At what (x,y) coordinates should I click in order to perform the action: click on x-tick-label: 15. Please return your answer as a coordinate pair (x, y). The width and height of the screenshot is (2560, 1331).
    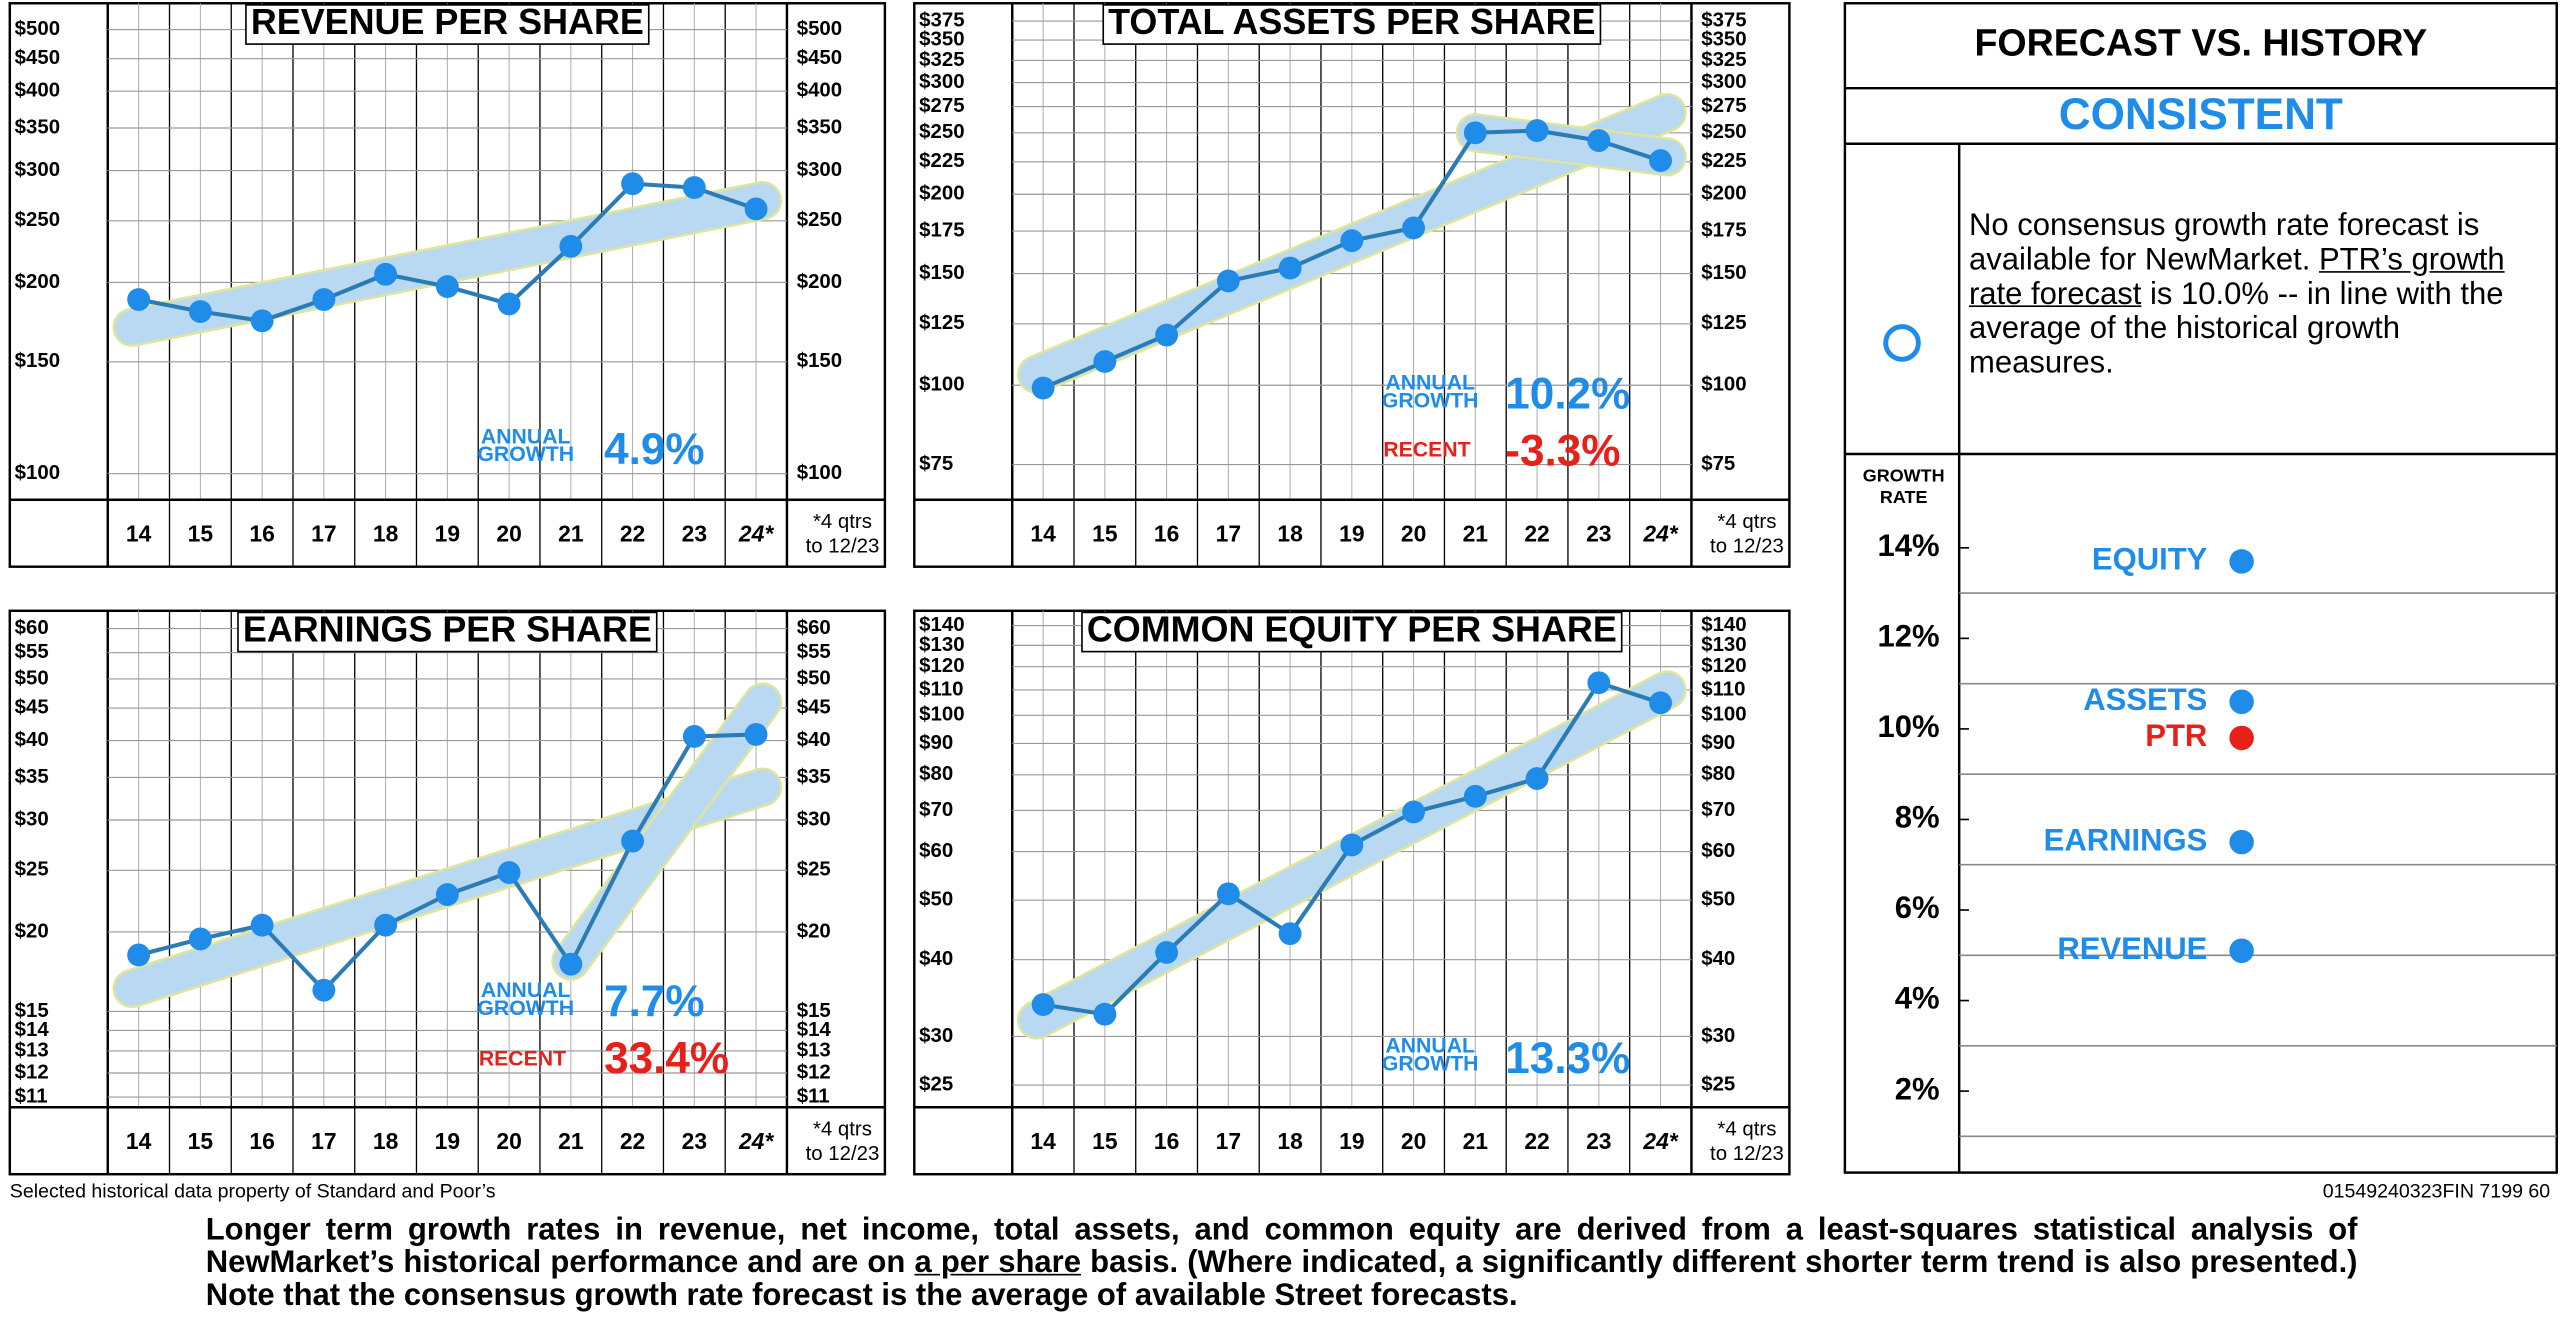
    Looking at the image, I should click on (201, 1141).